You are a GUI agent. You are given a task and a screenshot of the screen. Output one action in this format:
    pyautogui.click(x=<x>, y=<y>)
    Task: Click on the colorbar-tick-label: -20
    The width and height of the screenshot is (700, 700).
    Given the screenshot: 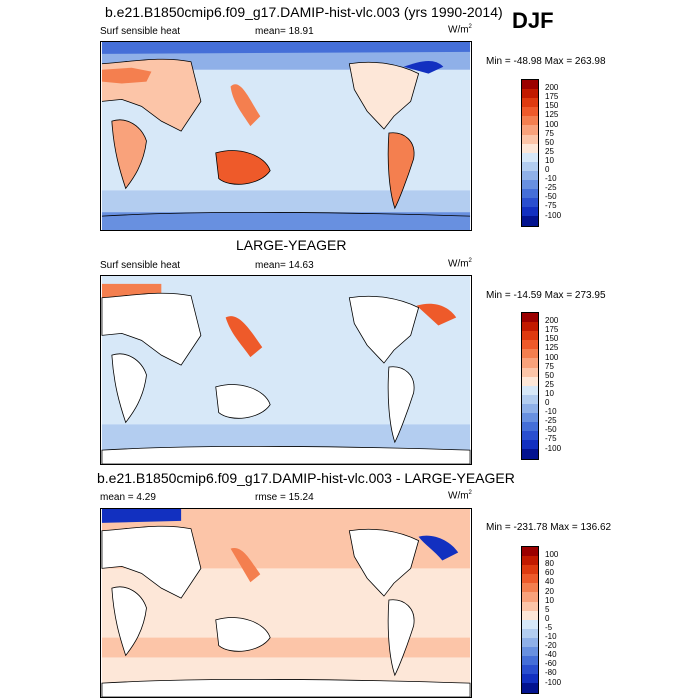 What is the action you would take?
    pyautogui.click(x=551, y=646)
    